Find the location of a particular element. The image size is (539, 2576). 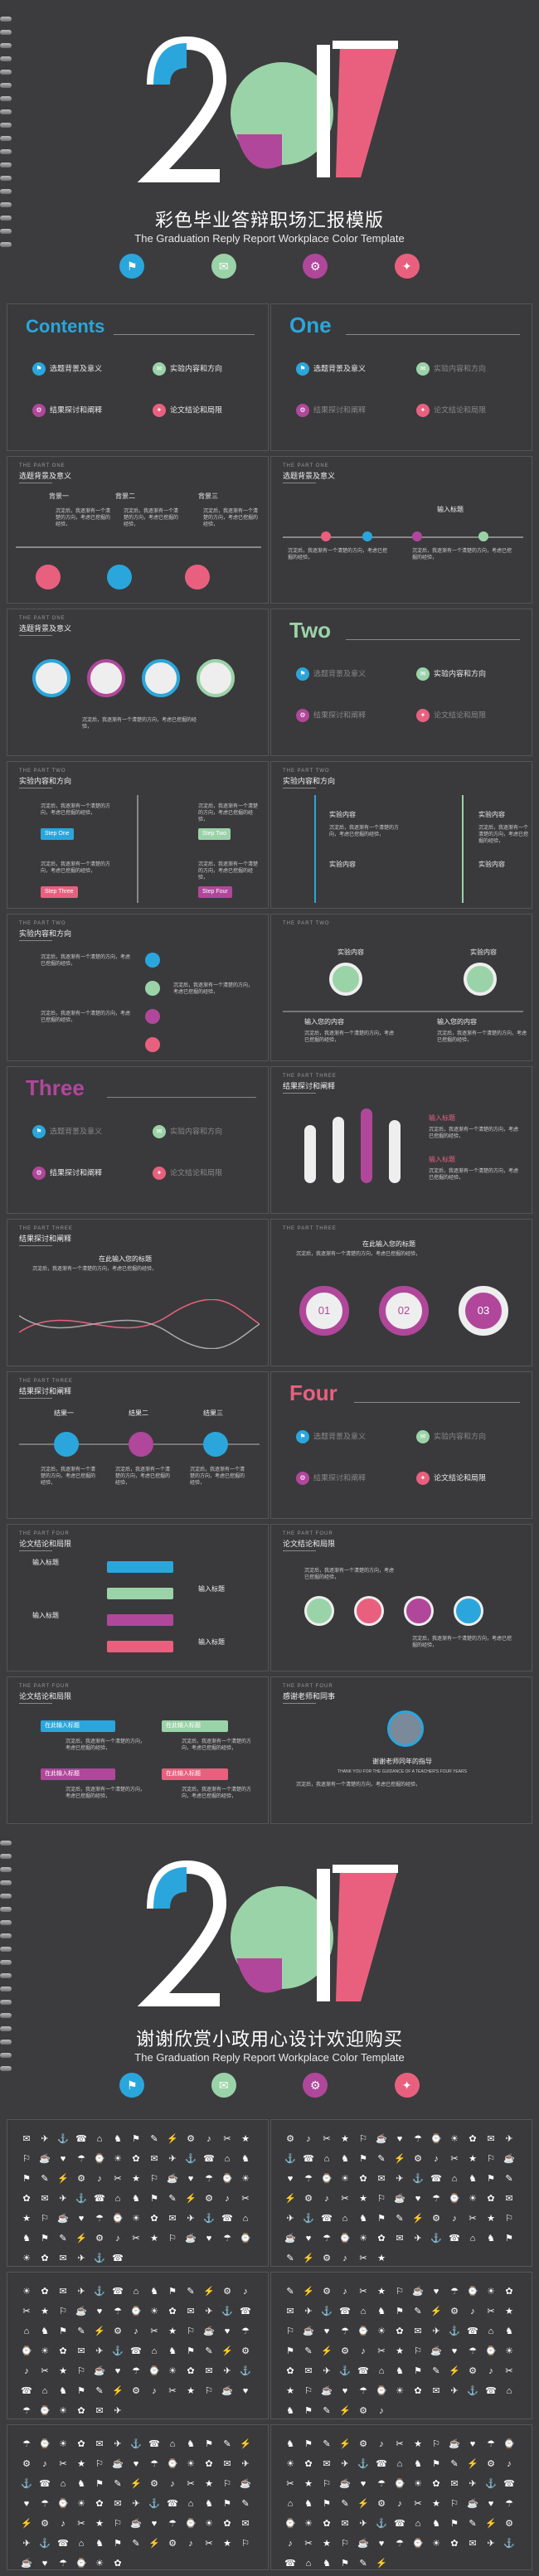

contents-heading: Contents is located at coordinates (65, 326).